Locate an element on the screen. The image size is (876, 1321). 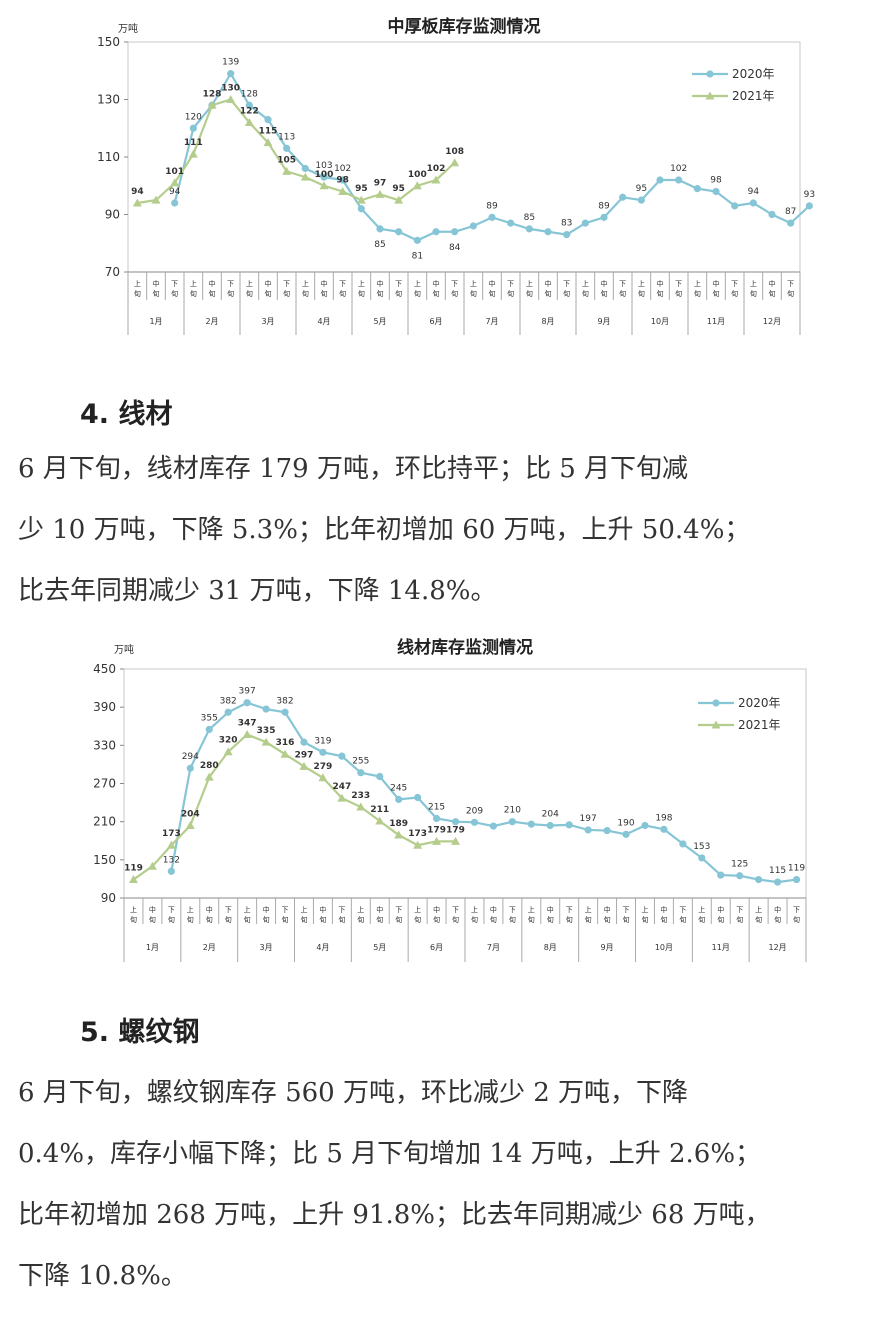
data-label-2021: 100 is located at coordinates (324, 175).